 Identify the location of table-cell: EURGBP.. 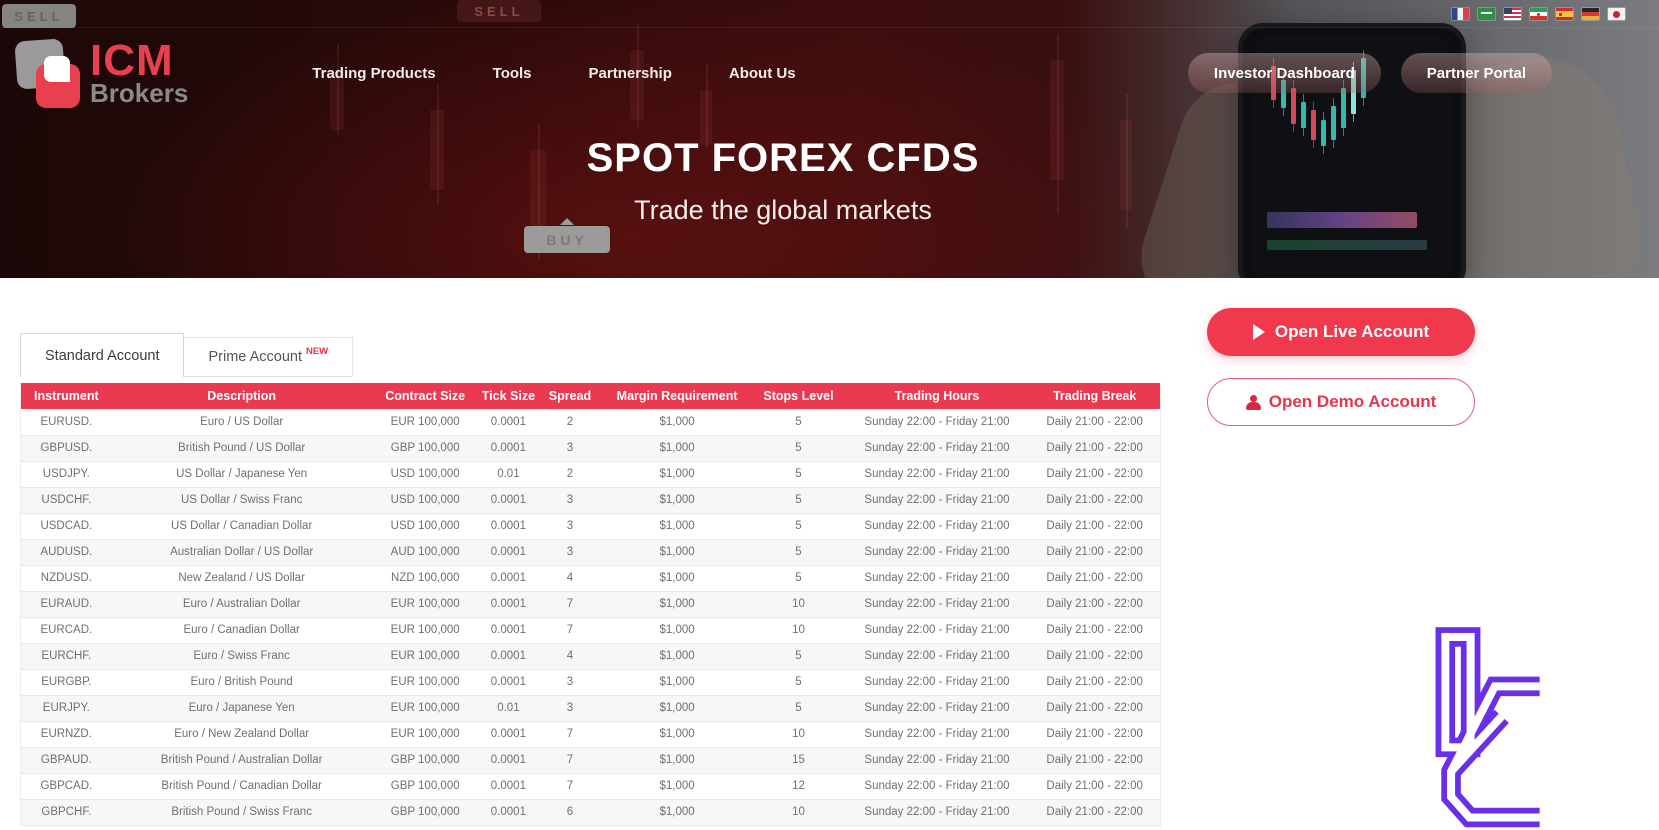
(66, 682).